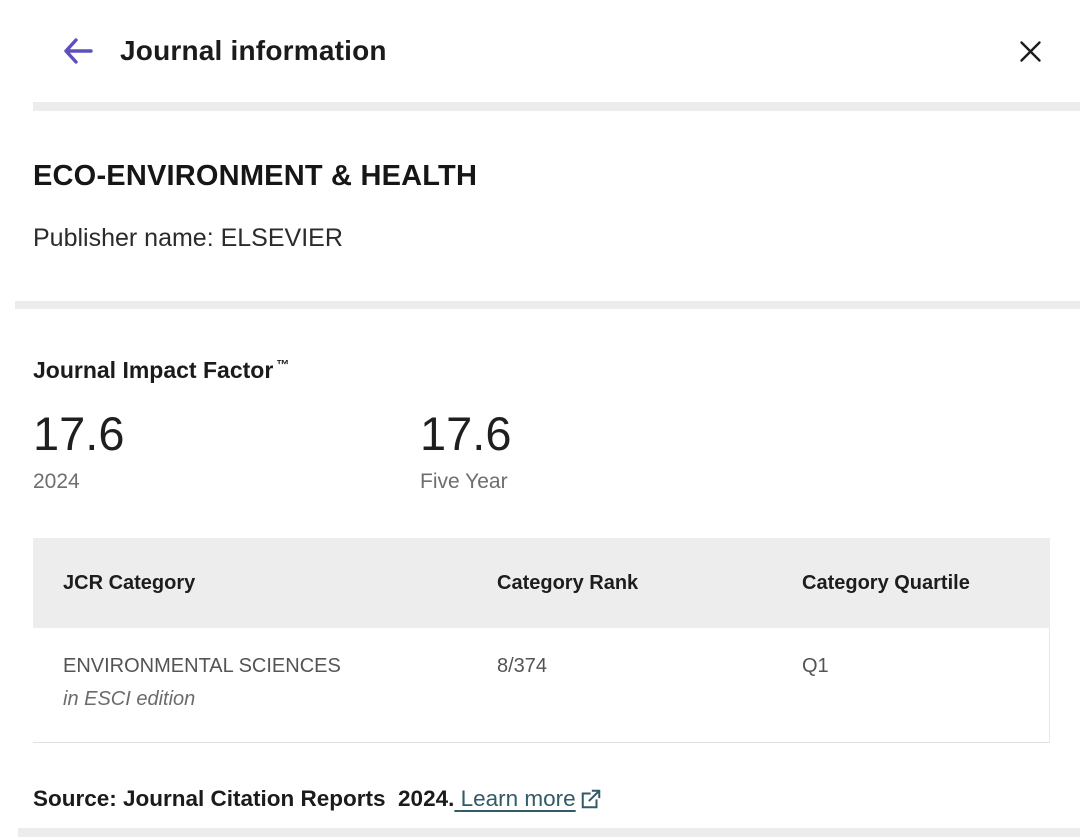 This screenshot has height=837, width=1080. I want to click on impact-factor-heading: Journal Impact Factor ™, so click(556, 370).